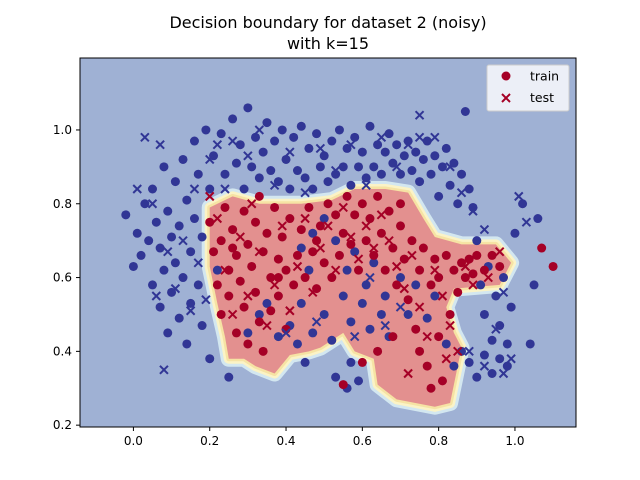 This screenshot has width=640, height=480. Describe the element at coordinates (285, 441) in the screenshot. I see `x-tick-label: 0.4` at that location.